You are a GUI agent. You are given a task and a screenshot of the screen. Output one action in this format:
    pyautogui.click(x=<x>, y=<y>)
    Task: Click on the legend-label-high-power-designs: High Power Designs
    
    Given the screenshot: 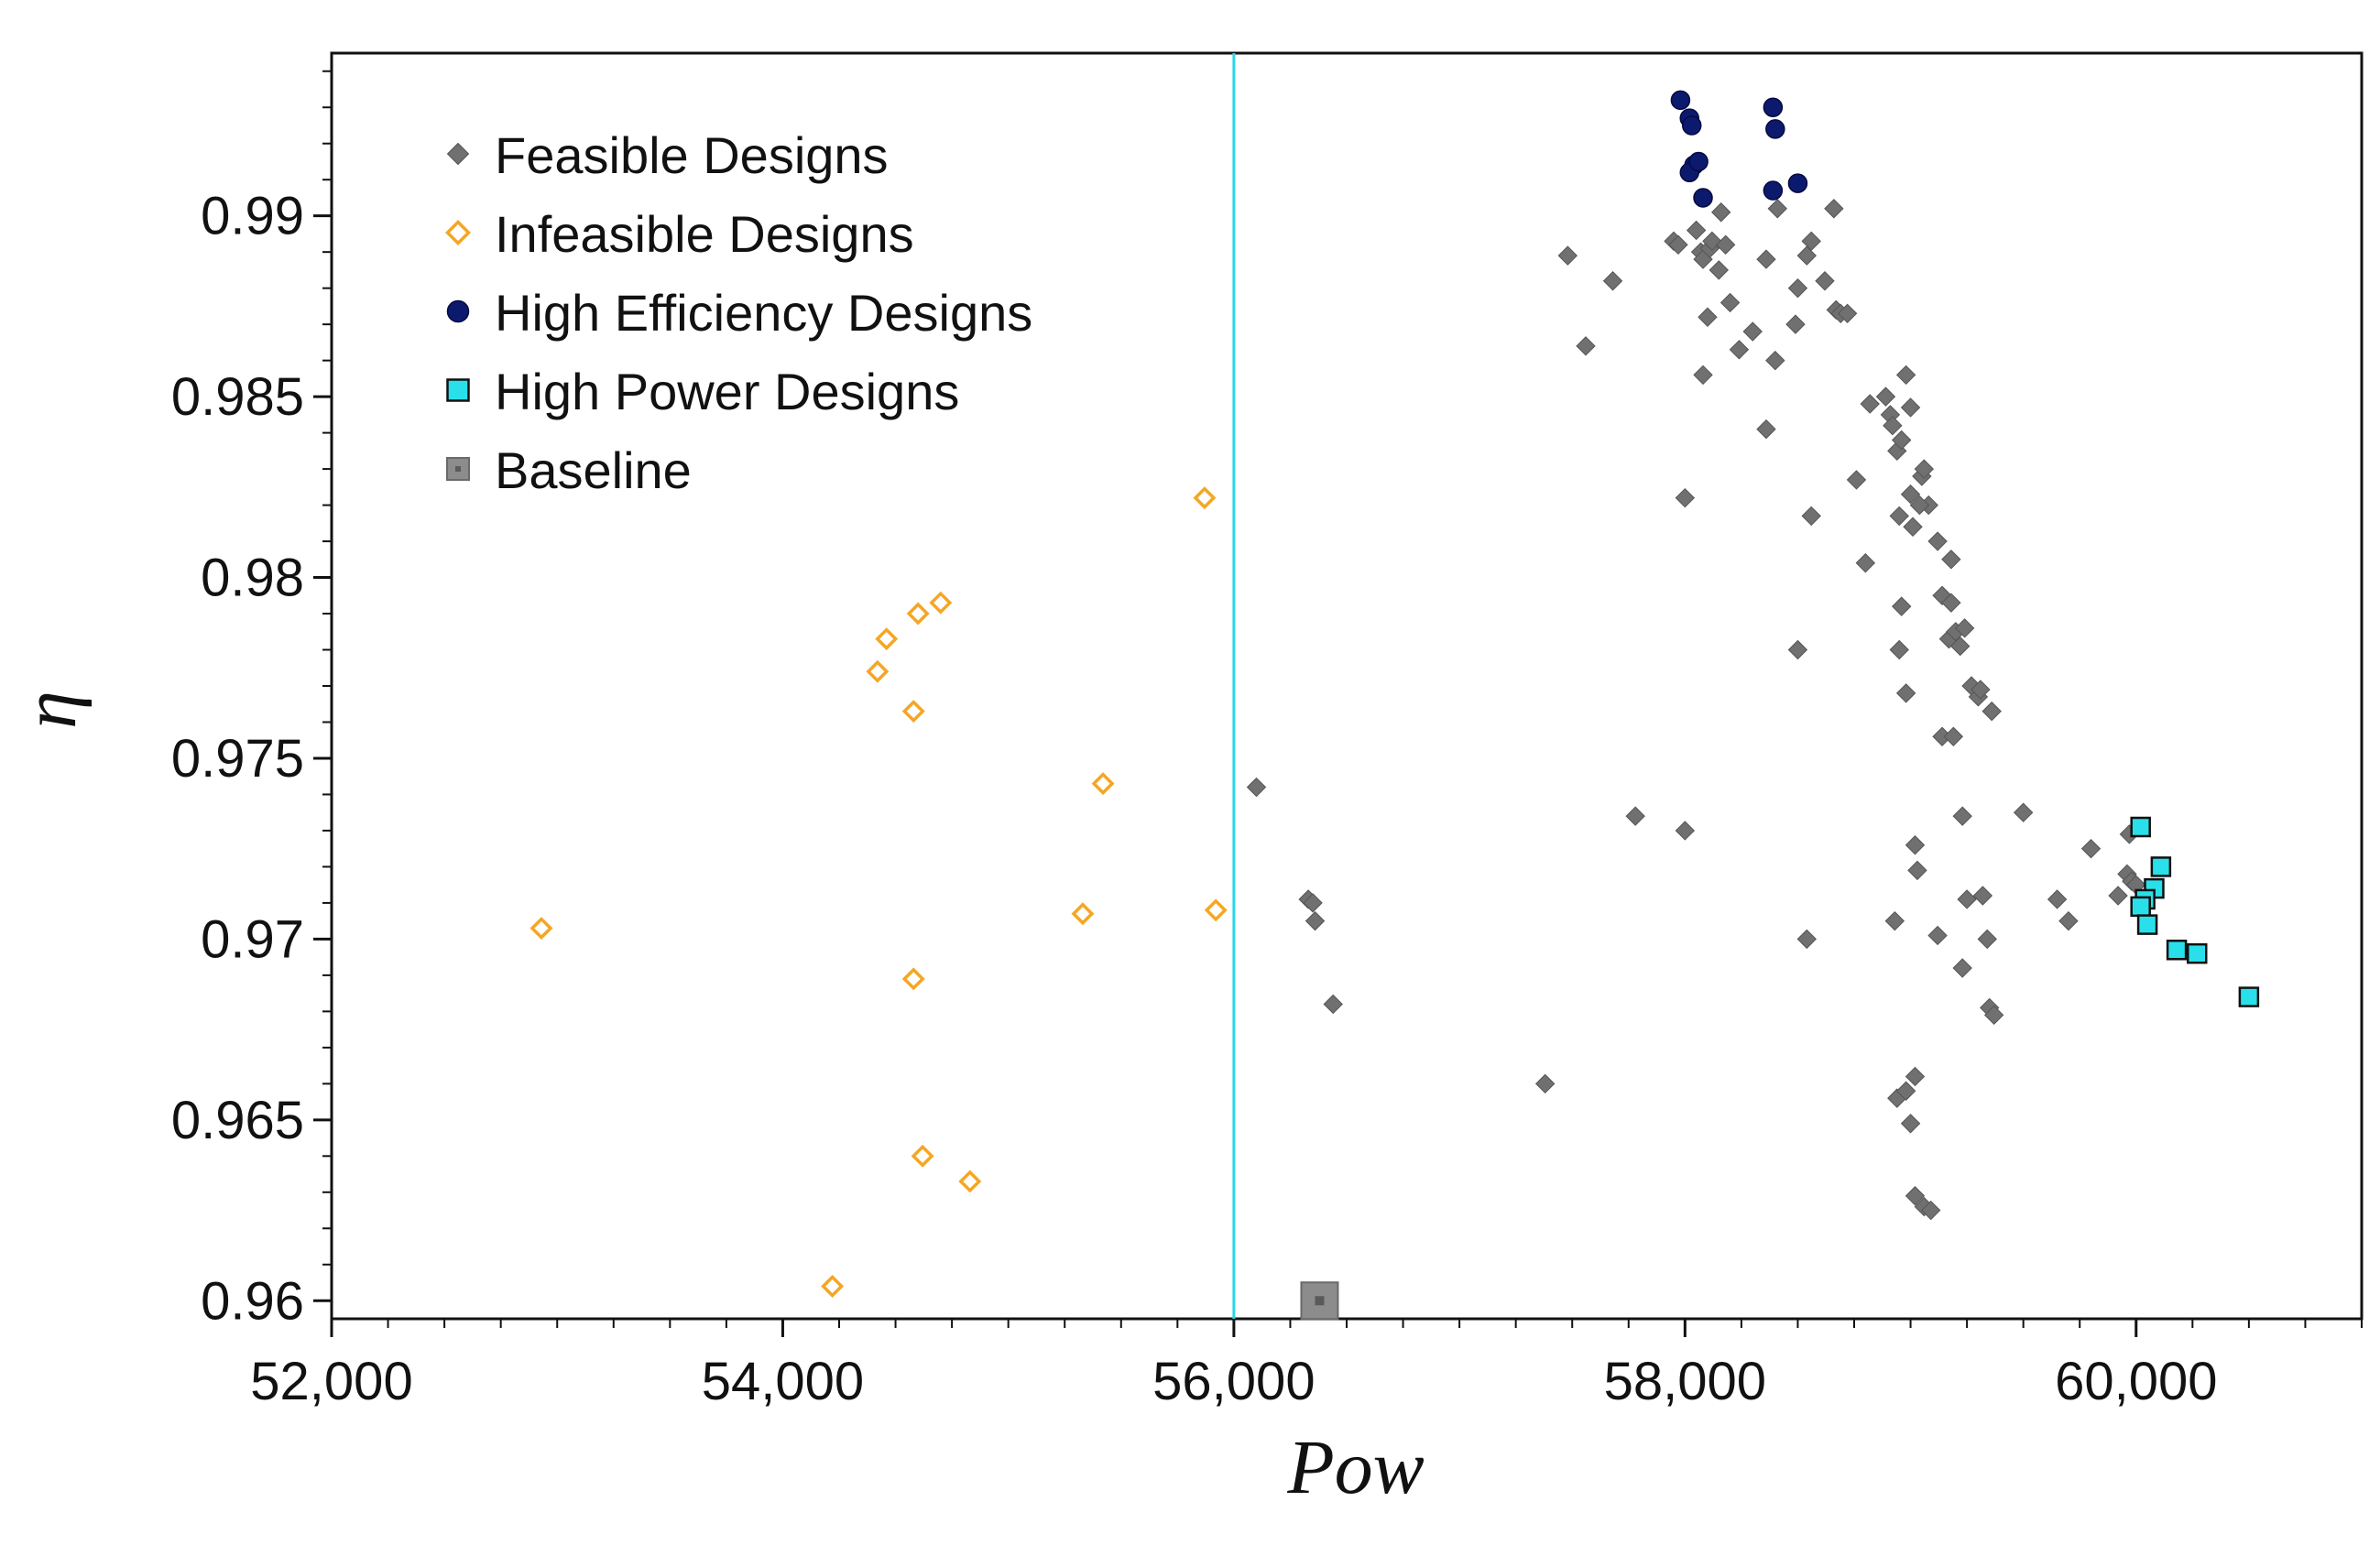 What is the action you would take?
    pyautogui.click(x=727, y=391)
    